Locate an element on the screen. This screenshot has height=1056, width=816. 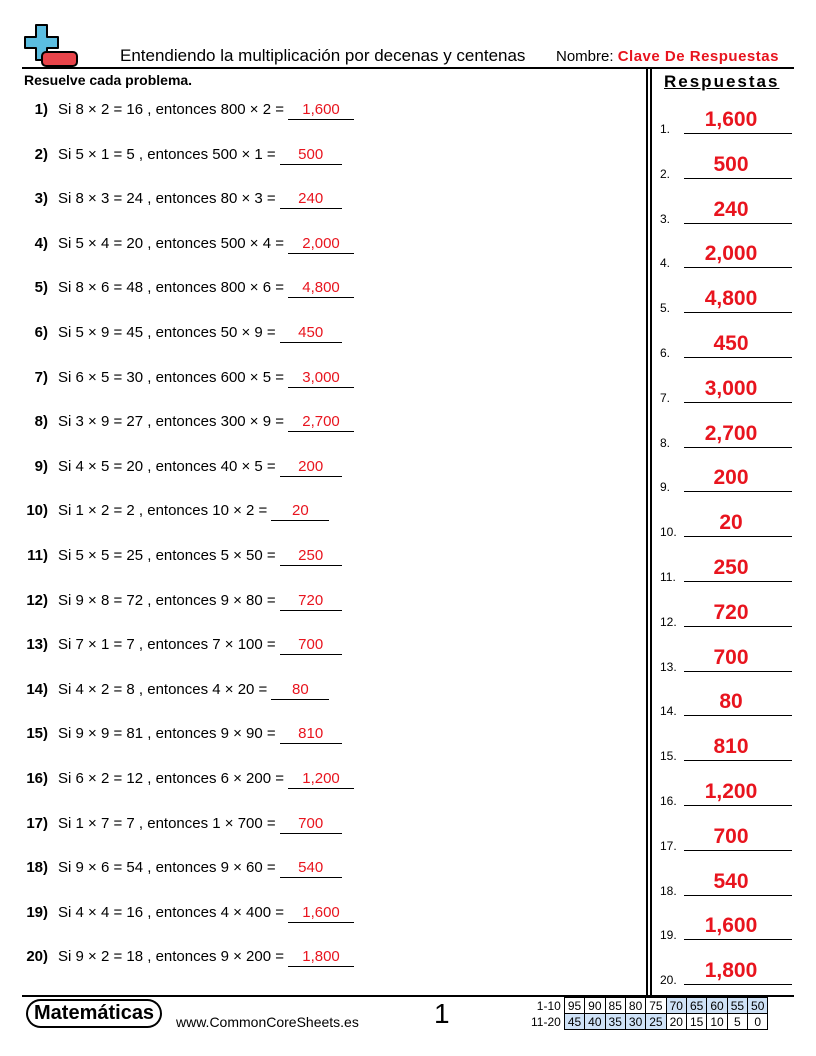
problem-number: 19) is located at coordinates (37, 912).